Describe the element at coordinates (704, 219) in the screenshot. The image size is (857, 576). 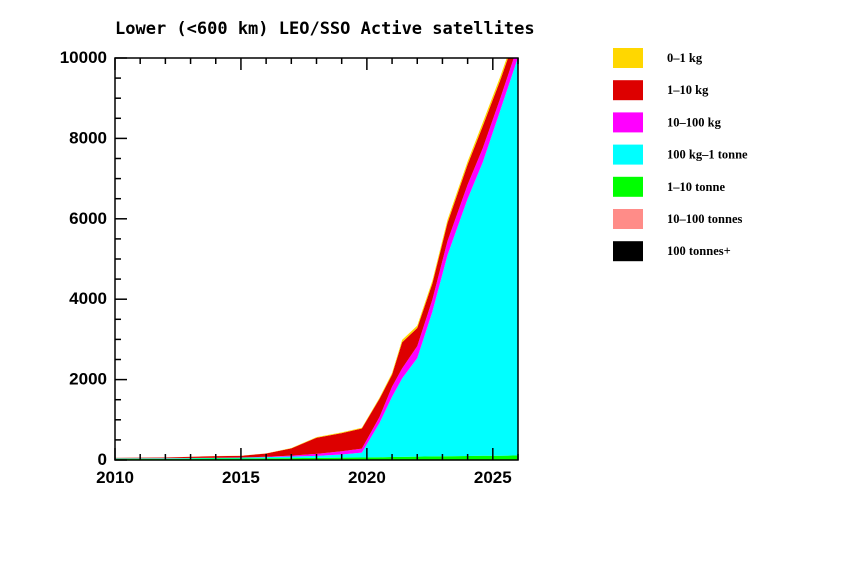
I see `legend-label: 10–100 tonnes` at that location.